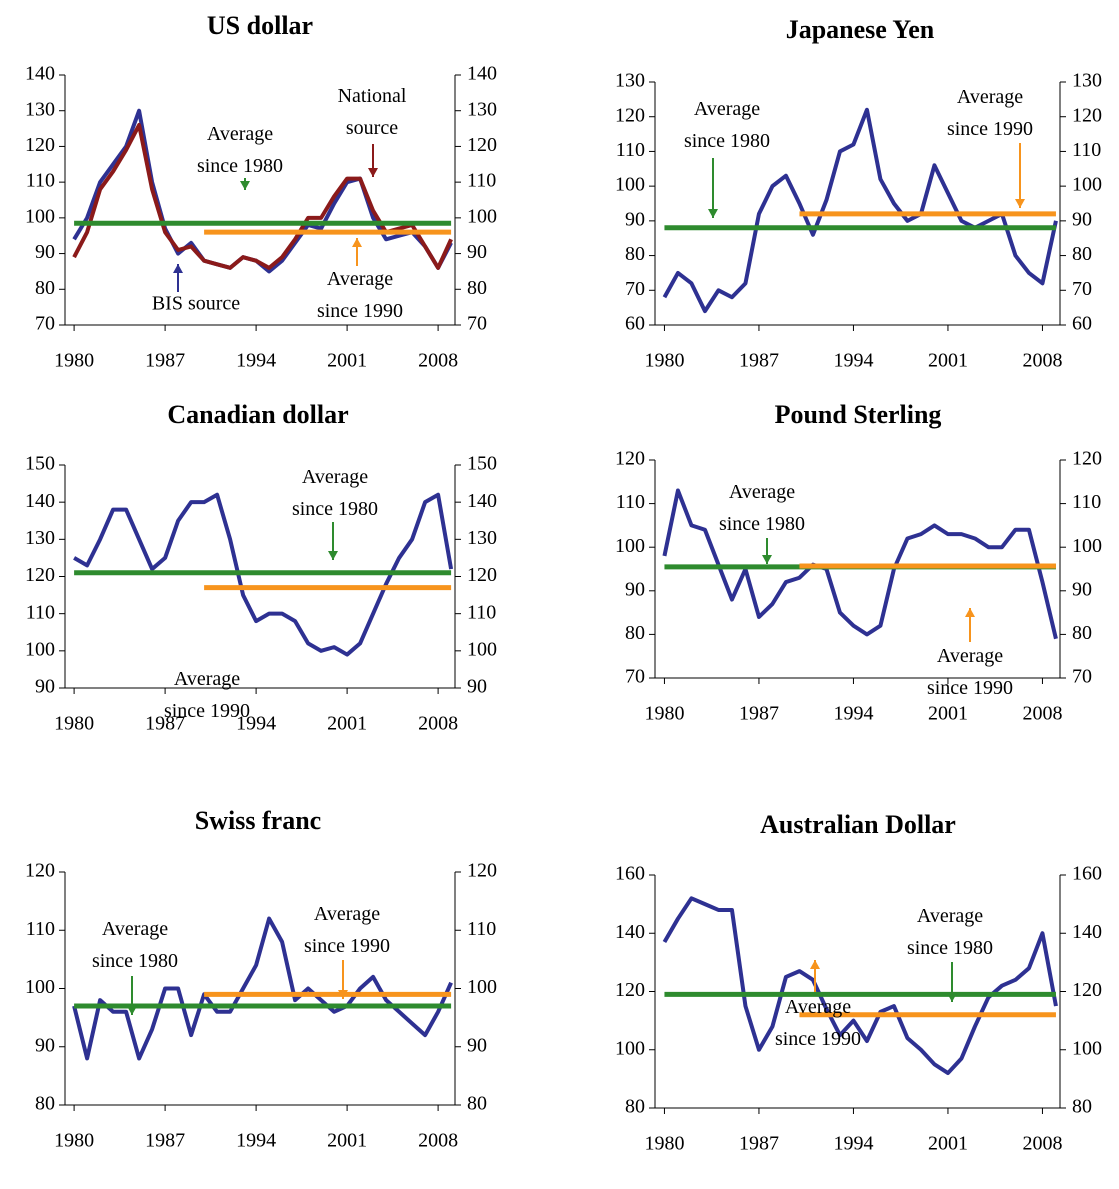  I want to click on chart-title: Pound Sterling, so click(858, 414).